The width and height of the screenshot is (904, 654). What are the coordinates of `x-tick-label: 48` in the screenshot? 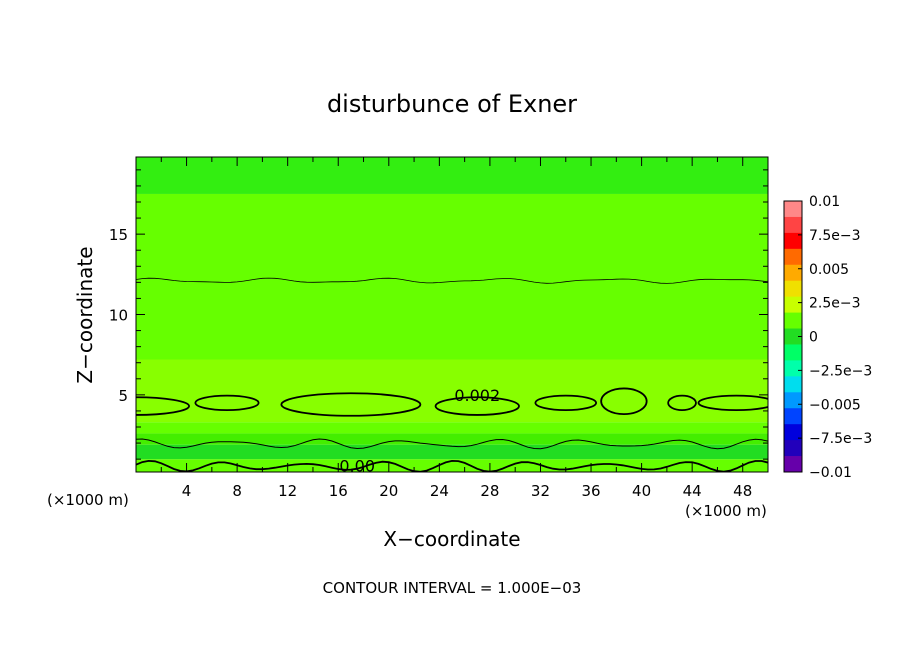 It's located at (742, 491).